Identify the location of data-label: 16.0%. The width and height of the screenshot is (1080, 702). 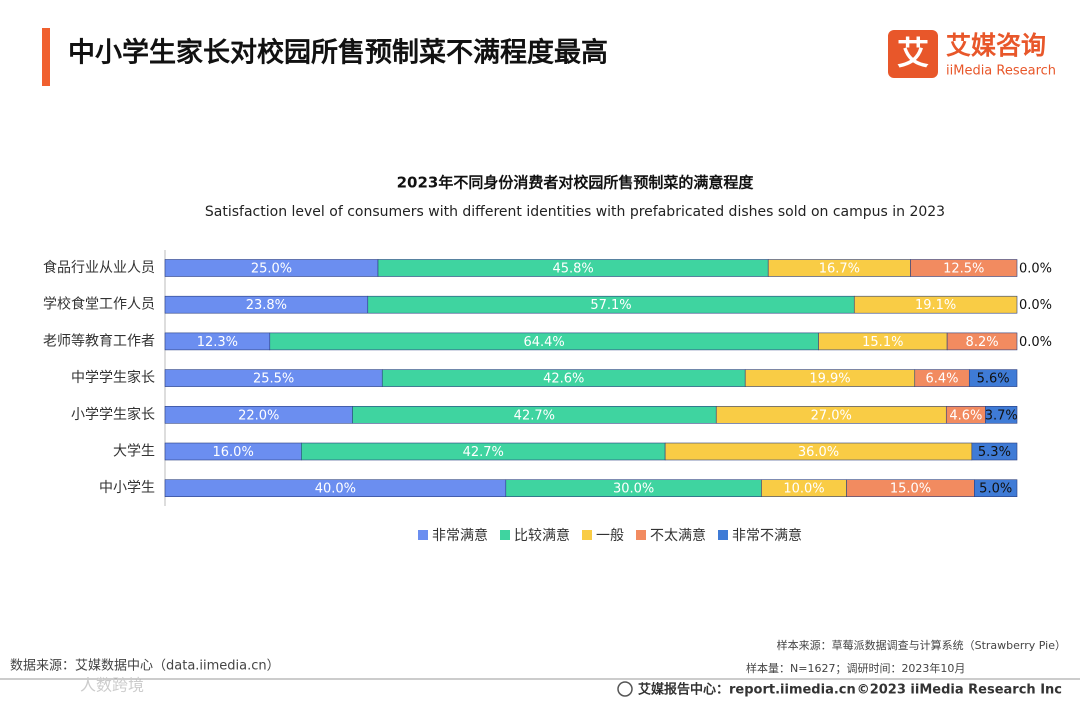
(233, 452).